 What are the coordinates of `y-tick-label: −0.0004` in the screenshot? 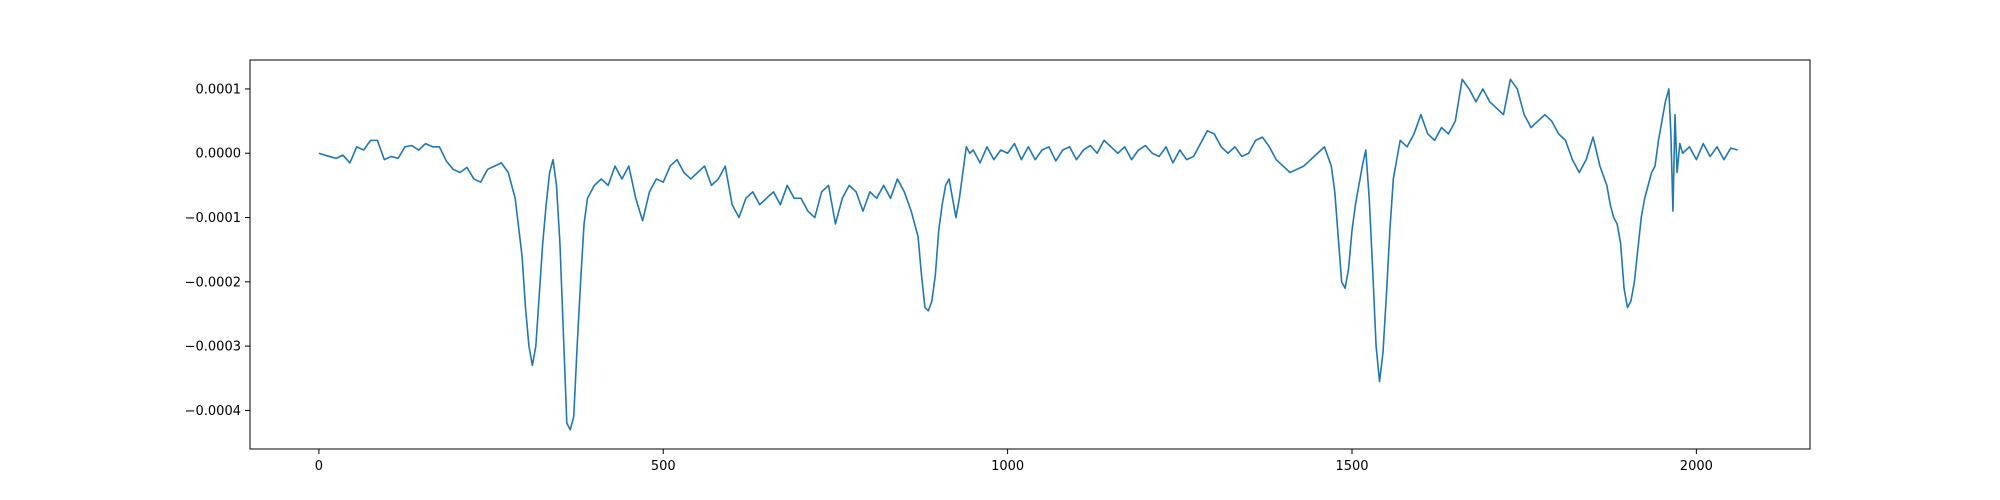 It's located at (213, 411).